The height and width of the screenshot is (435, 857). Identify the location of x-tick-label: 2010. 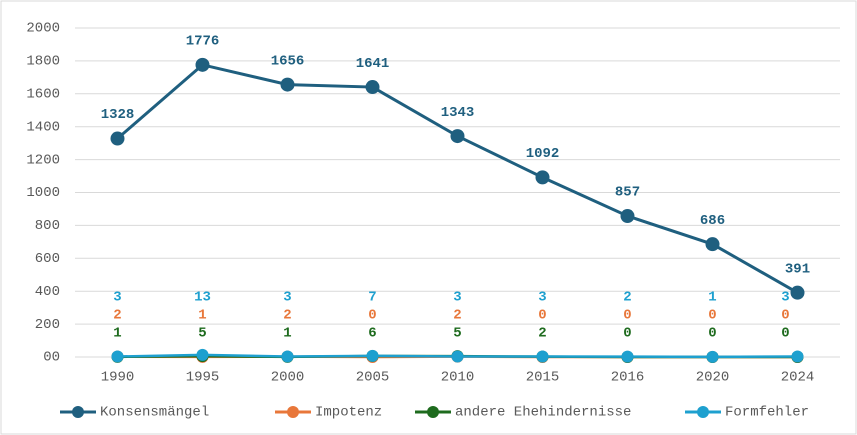
(458, 378).